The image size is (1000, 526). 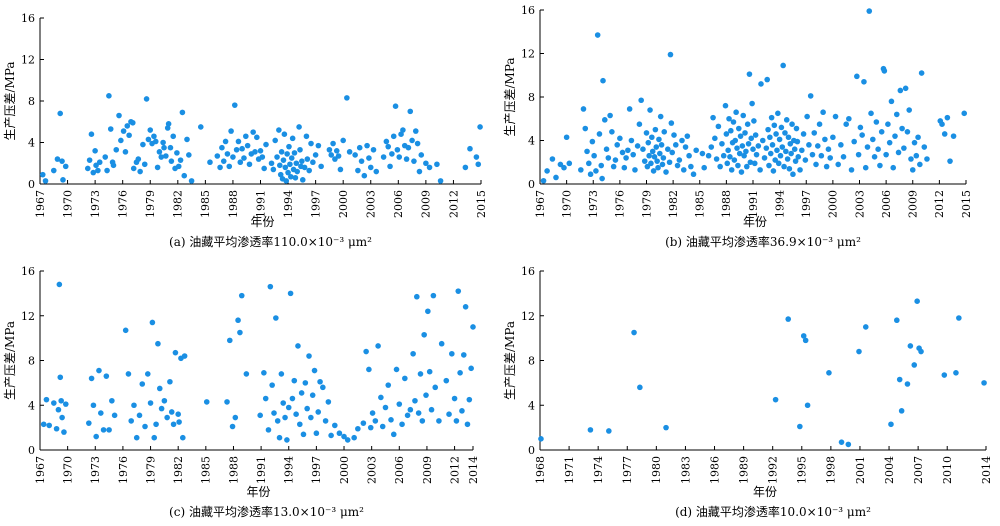 I want to click on x-tick-label: 1977, so click(x=627, y=470).